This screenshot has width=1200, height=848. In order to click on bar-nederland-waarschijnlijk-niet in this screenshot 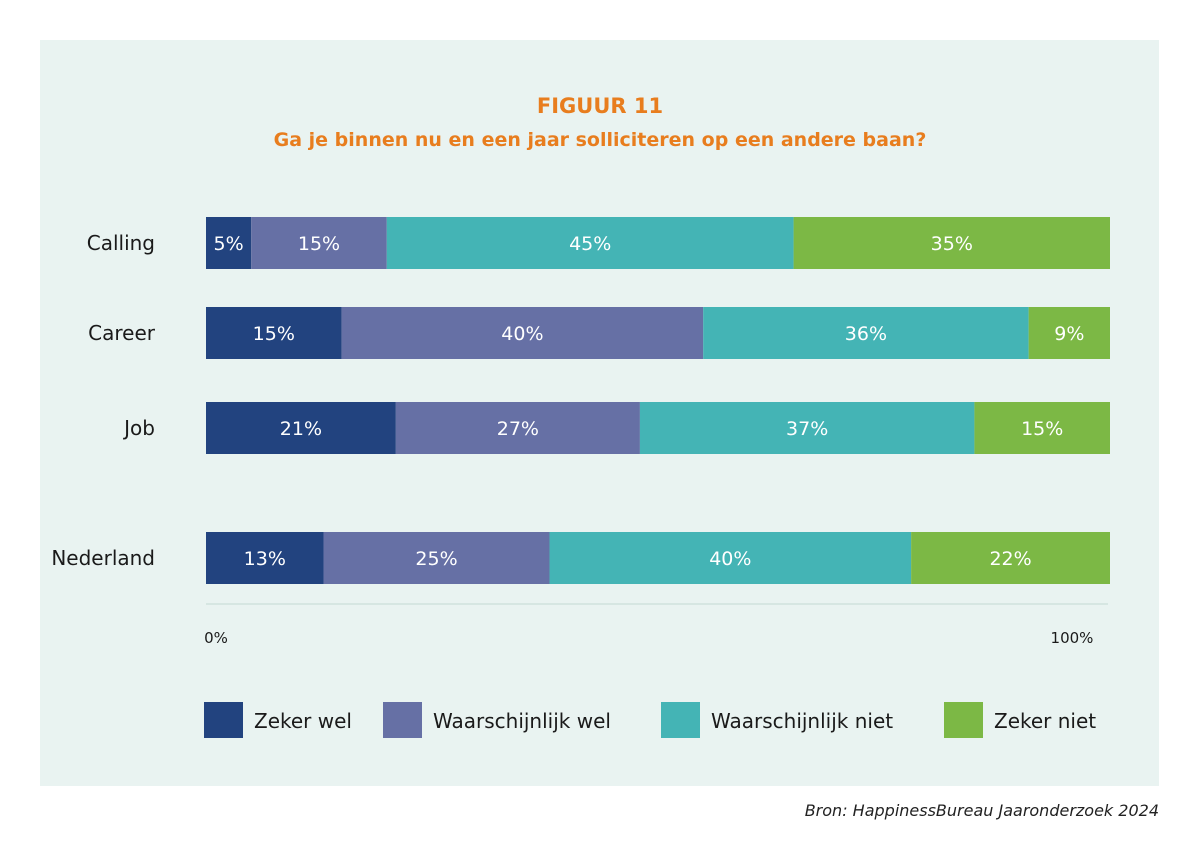, I will do `click(730, 558)`.